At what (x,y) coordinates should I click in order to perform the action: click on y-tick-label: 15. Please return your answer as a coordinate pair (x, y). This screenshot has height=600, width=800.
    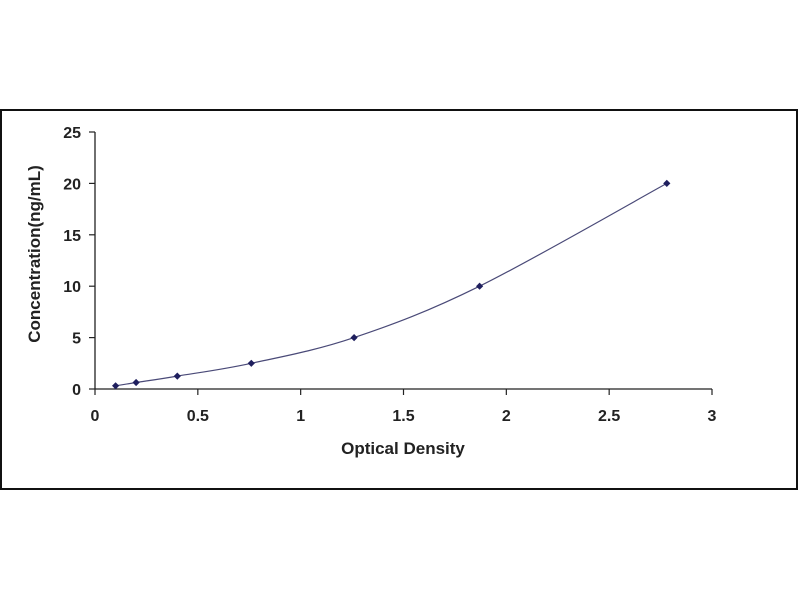
    Looking at the image, I should click on (72, 236).